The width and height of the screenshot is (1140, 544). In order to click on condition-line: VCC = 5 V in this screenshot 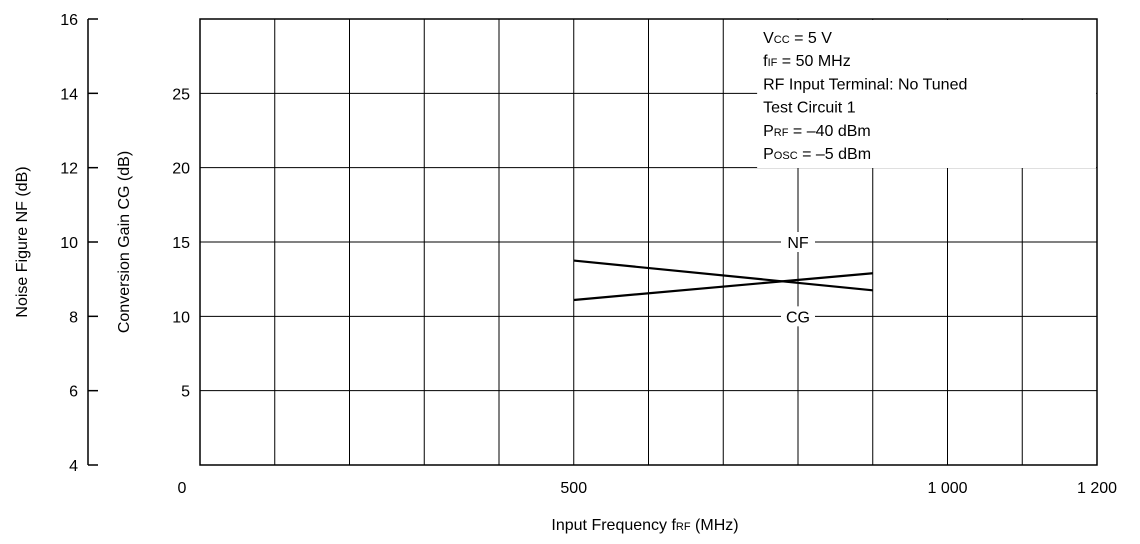, I will do `click(797, 38)`.